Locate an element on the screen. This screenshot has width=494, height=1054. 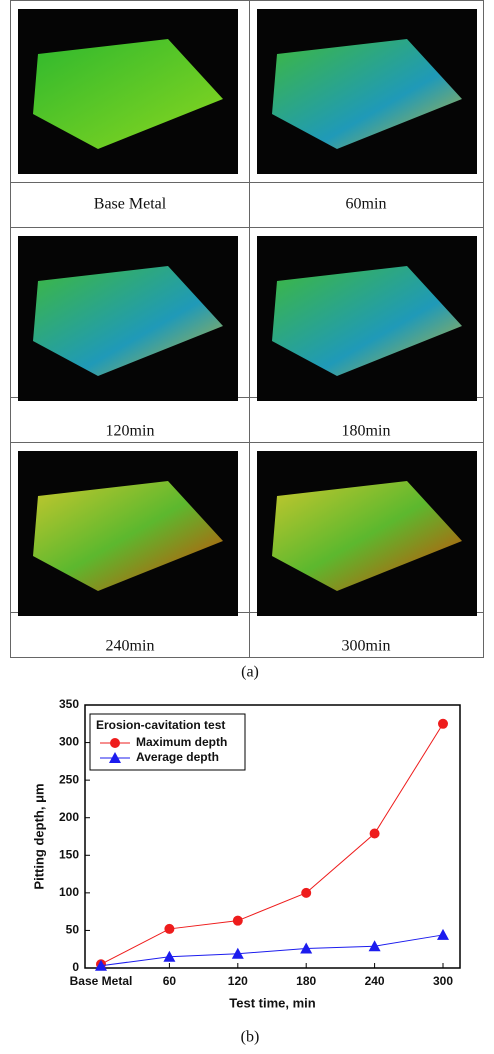
y-tick-label: 200 is located at coordinates (69, 817).